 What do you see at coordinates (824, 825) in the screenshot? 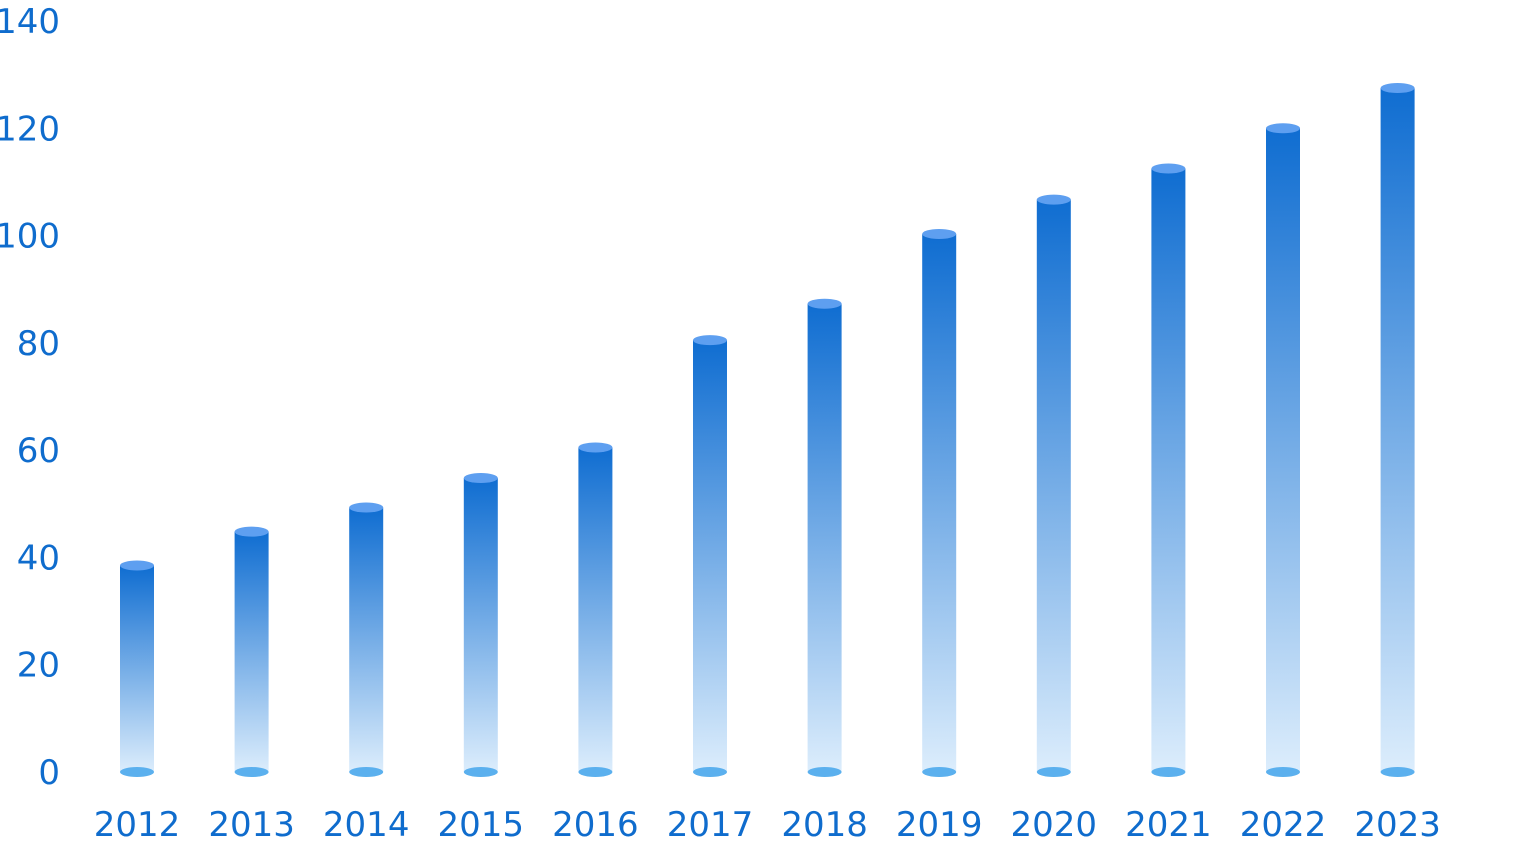
I see `x-tick-label: 2018` at bounding box center [824, 825].